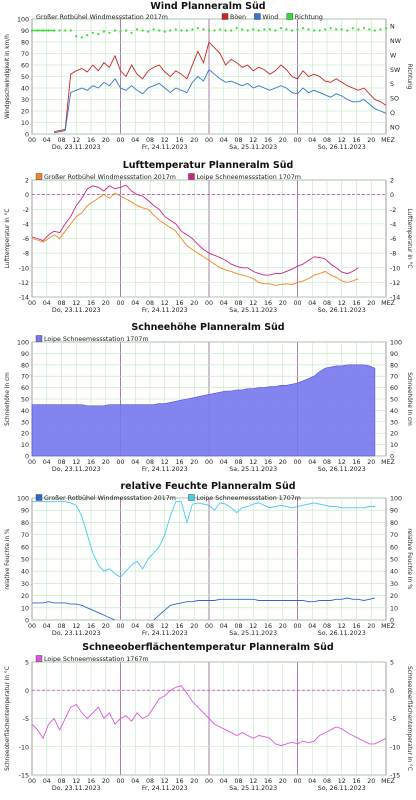 Image resolution: width=416 pixels, height=800 pixels. Describe the element at coordinates (207, 6) in the screenshot. I see `chart-title: Wind Planneralm Süd` at that location.